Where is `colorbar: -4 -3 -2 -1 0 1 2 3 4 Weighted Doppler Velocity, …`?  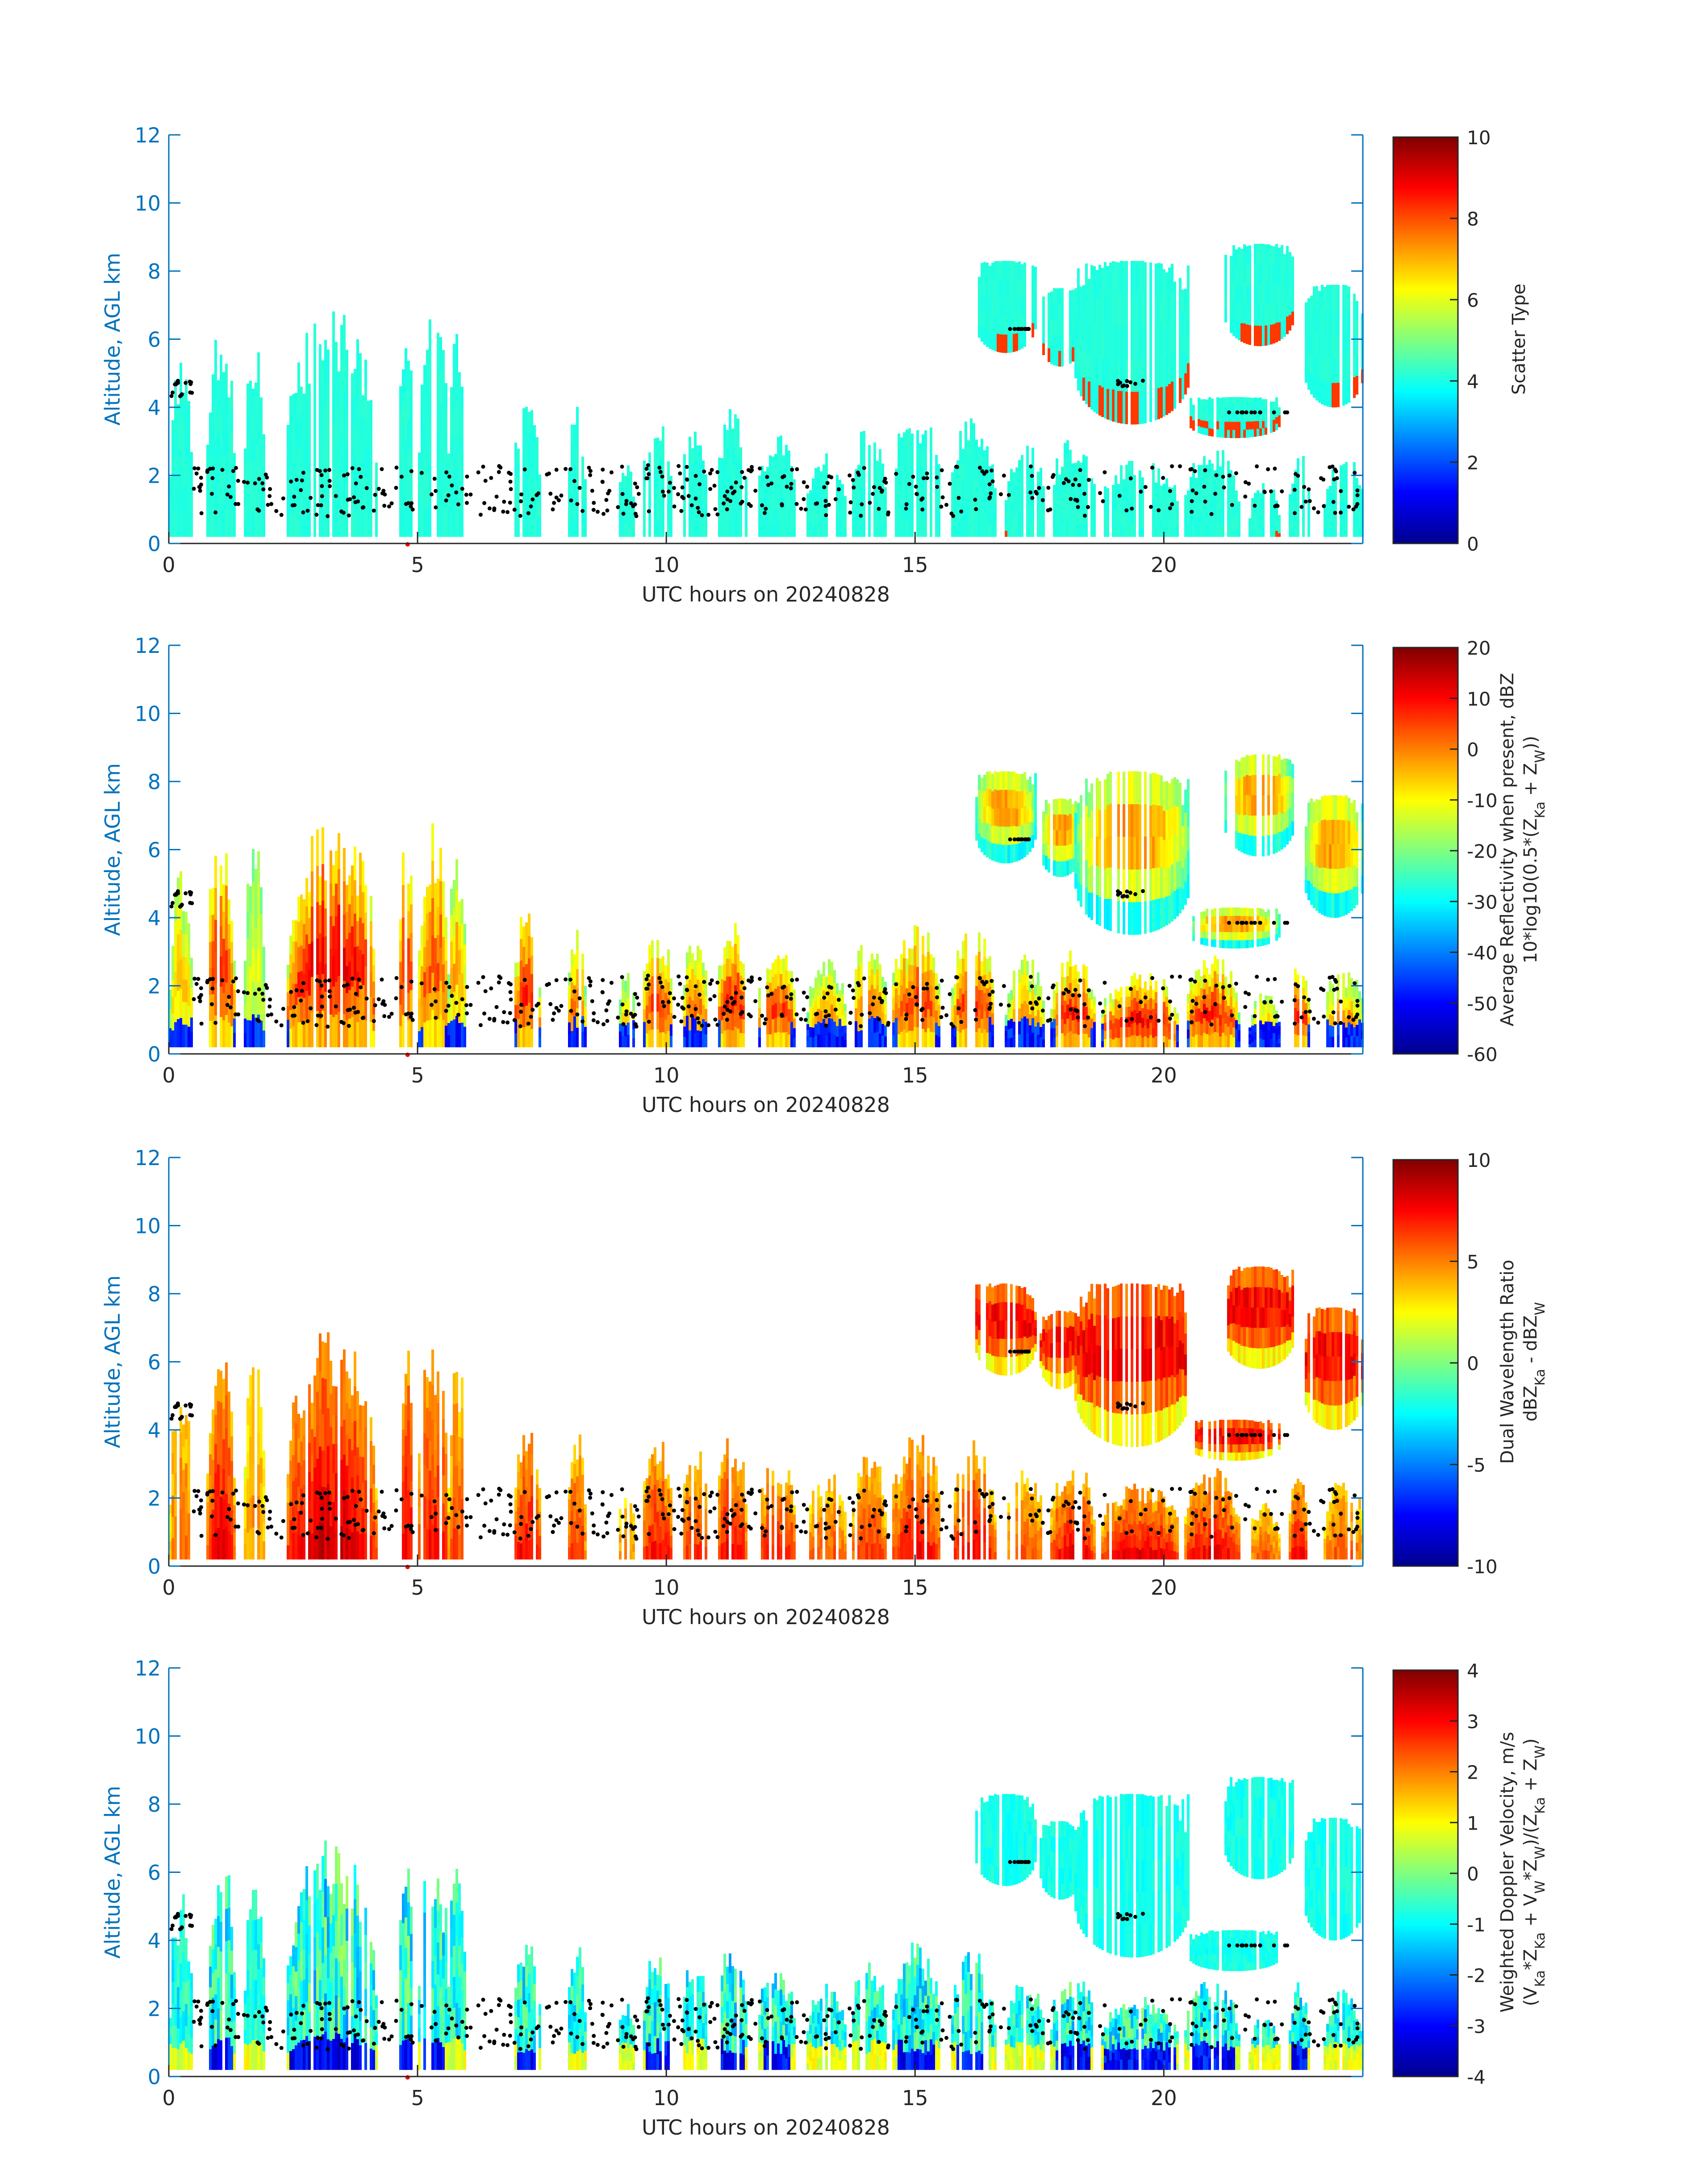
colorbar: -4 -3 -2 -1 0 1 2 3 4 Weighted Doppler Velocity, … is located at coordinates (1470, 1874).